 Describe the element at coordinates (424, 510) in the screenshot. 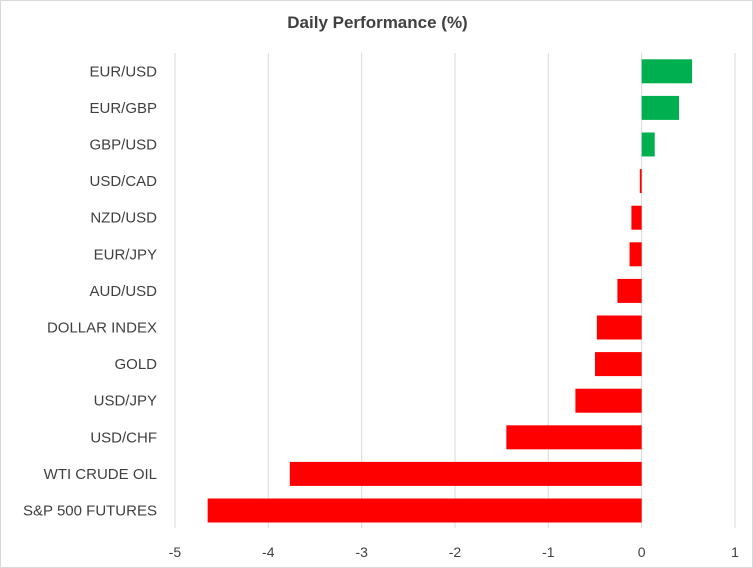

I see `bar-s-p-500-futures` at that location.